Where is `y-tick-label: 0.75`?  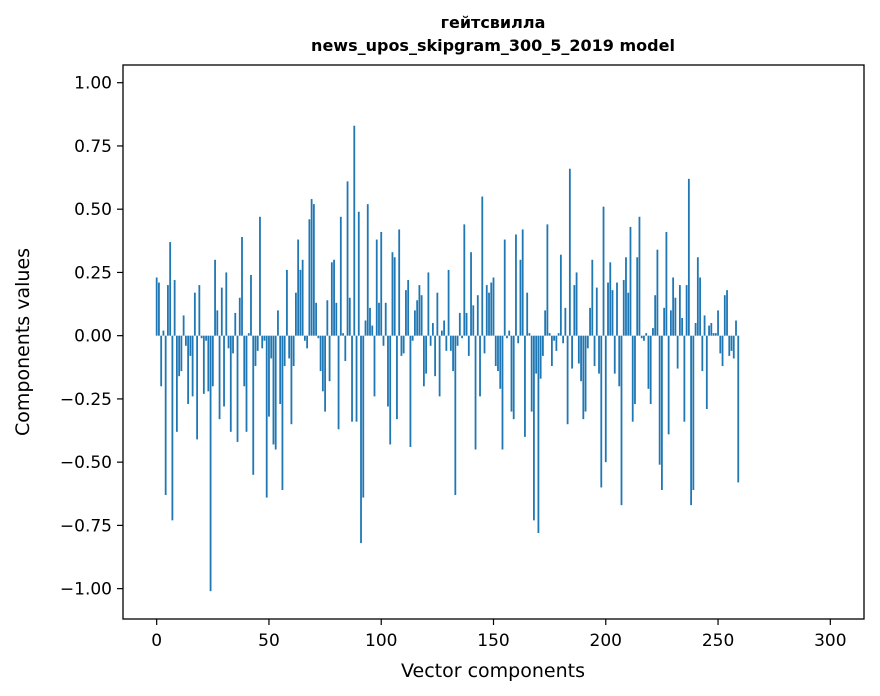
y-tick-label: 0.75 is located at coordinates (93, 147).